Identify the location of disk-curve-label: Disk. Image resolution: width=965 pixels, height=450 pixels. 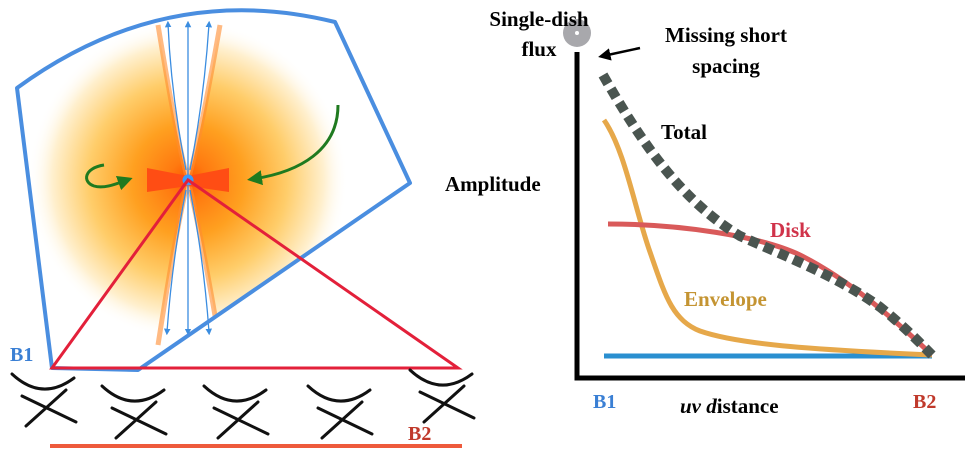
(790, 230).